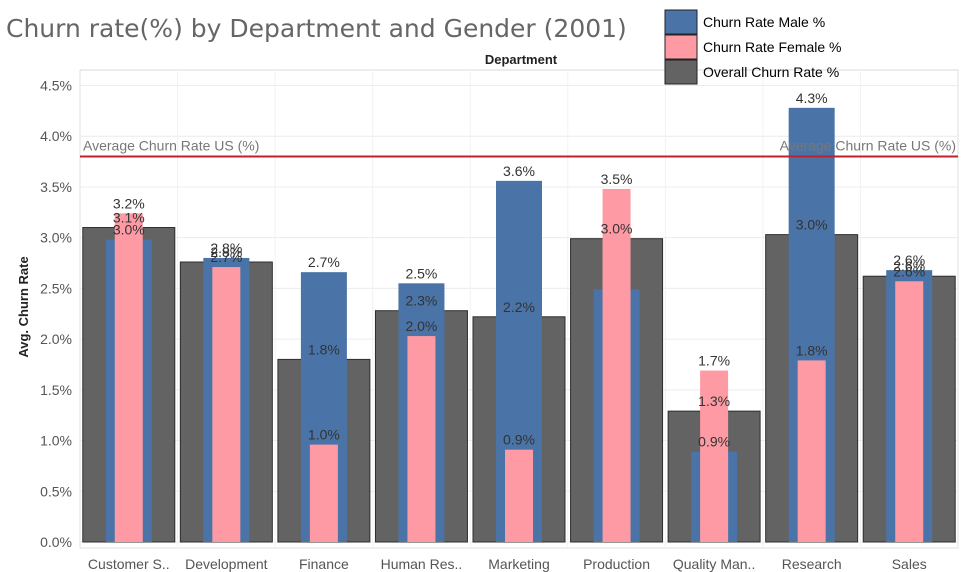 The width and height of the screenshot is (961, 572). Describe the element at coordinates (56, 390) in the screenshot. I see `y-tick-label: 1.5%` at that location.